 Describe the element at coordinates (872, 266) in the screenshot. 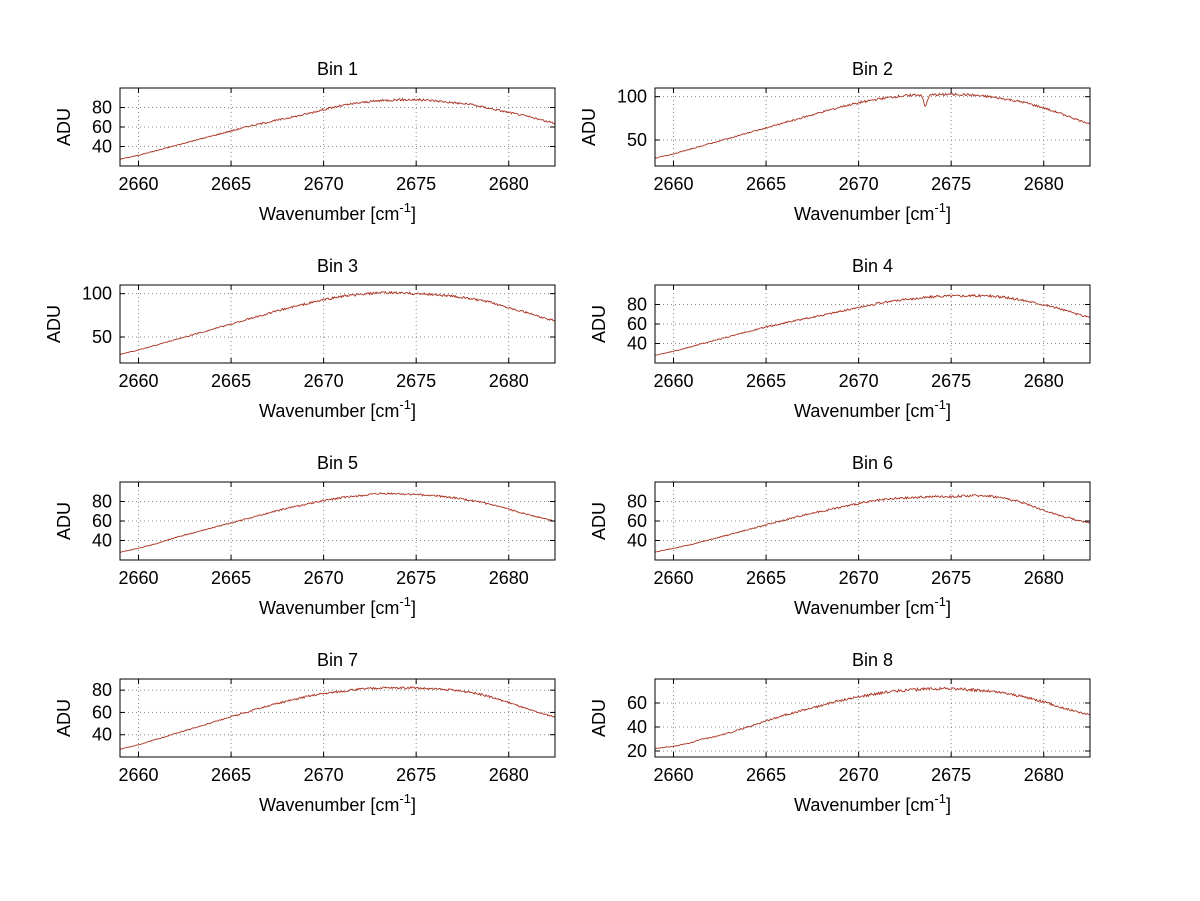

I see `subplot-title: Bin 4` at that location.